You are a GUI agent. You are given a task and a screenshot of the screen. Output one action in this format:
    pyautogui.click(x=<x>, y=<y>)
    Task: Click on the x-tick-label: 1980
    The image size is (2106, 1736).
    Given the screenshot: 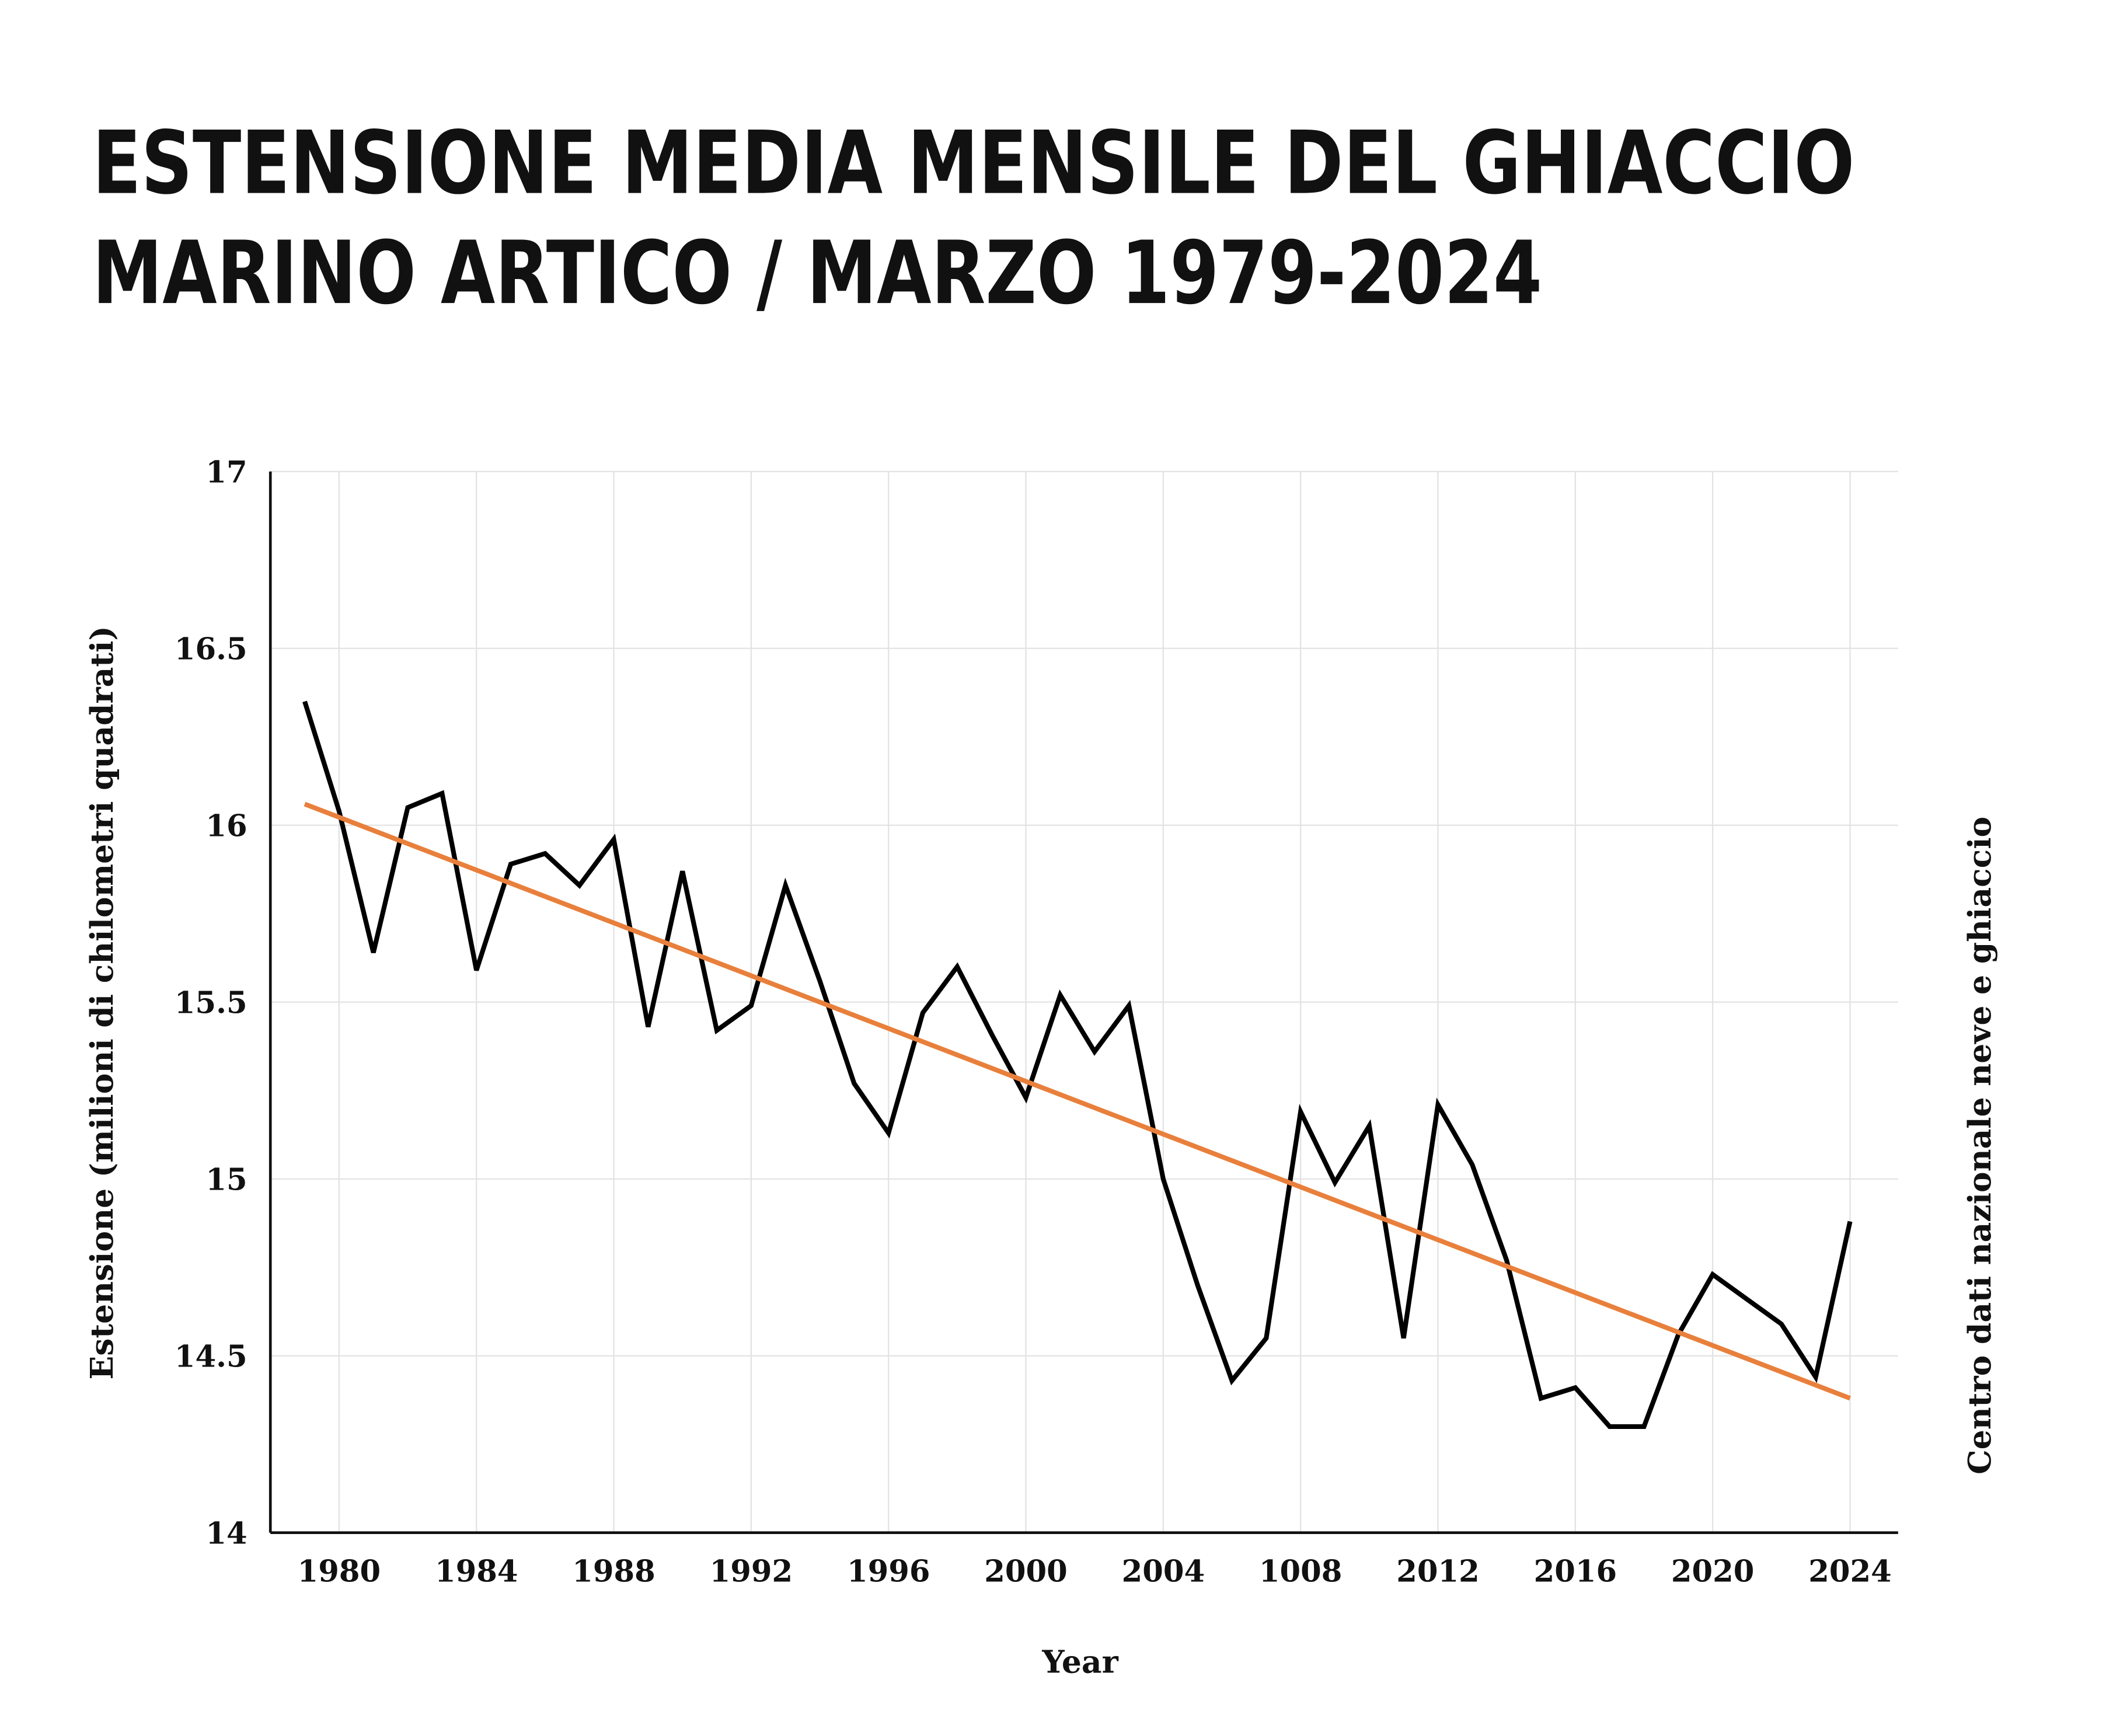 What is the action you would take?
    pyautogui.click(x=340, y=1571)
    